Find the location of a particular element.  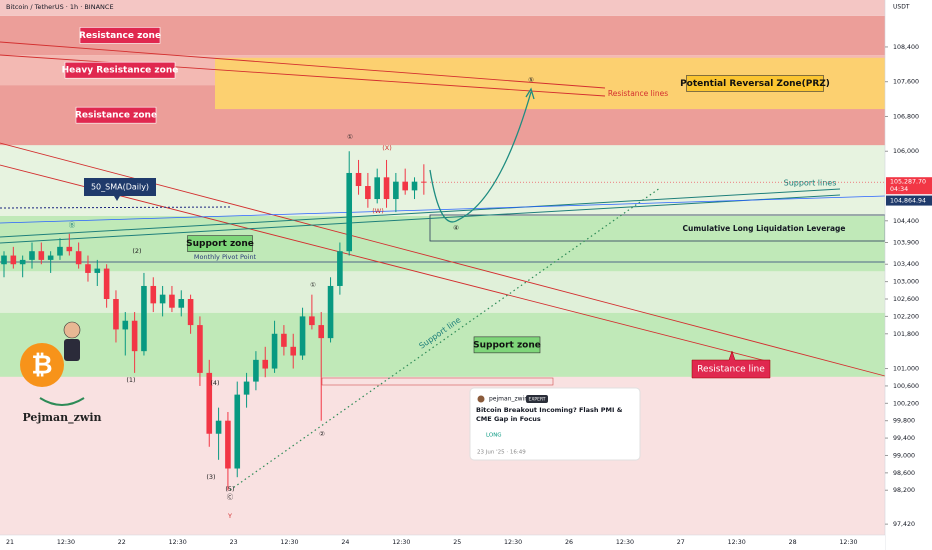

avatar-head is located at coordinates (72, 330).